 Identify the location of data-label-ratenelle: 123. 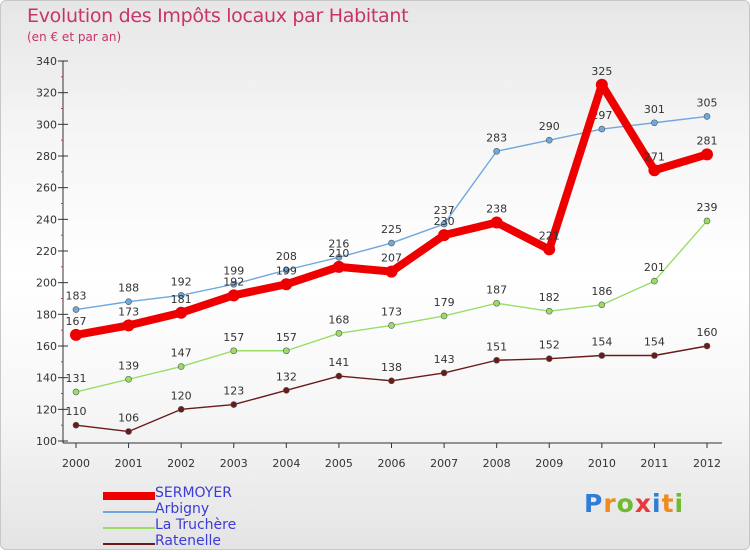
(233, 391).